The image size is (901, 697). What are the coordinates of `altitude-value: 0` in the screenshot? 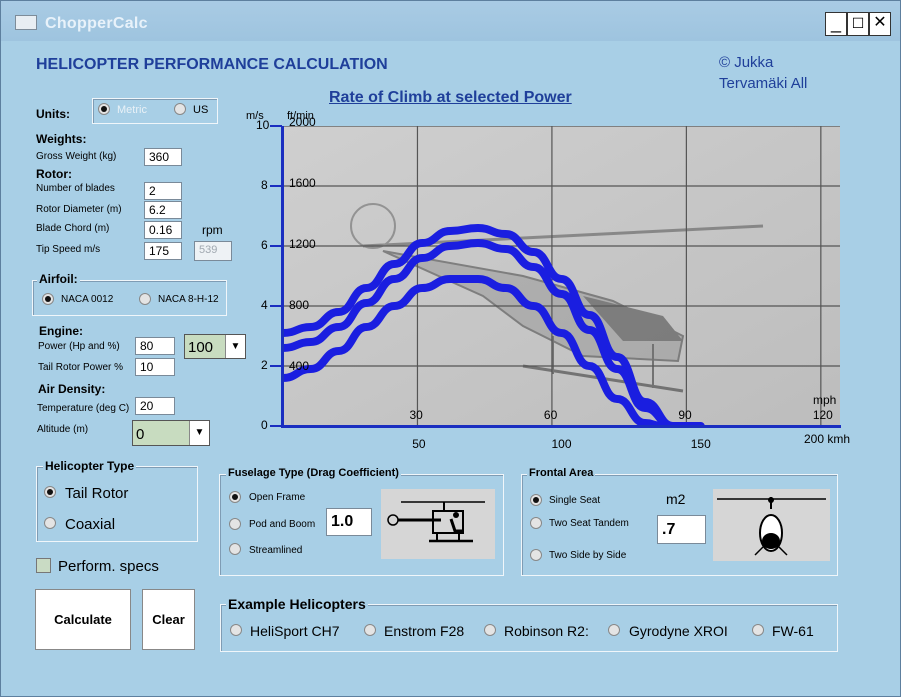 It's located at (140, 434).